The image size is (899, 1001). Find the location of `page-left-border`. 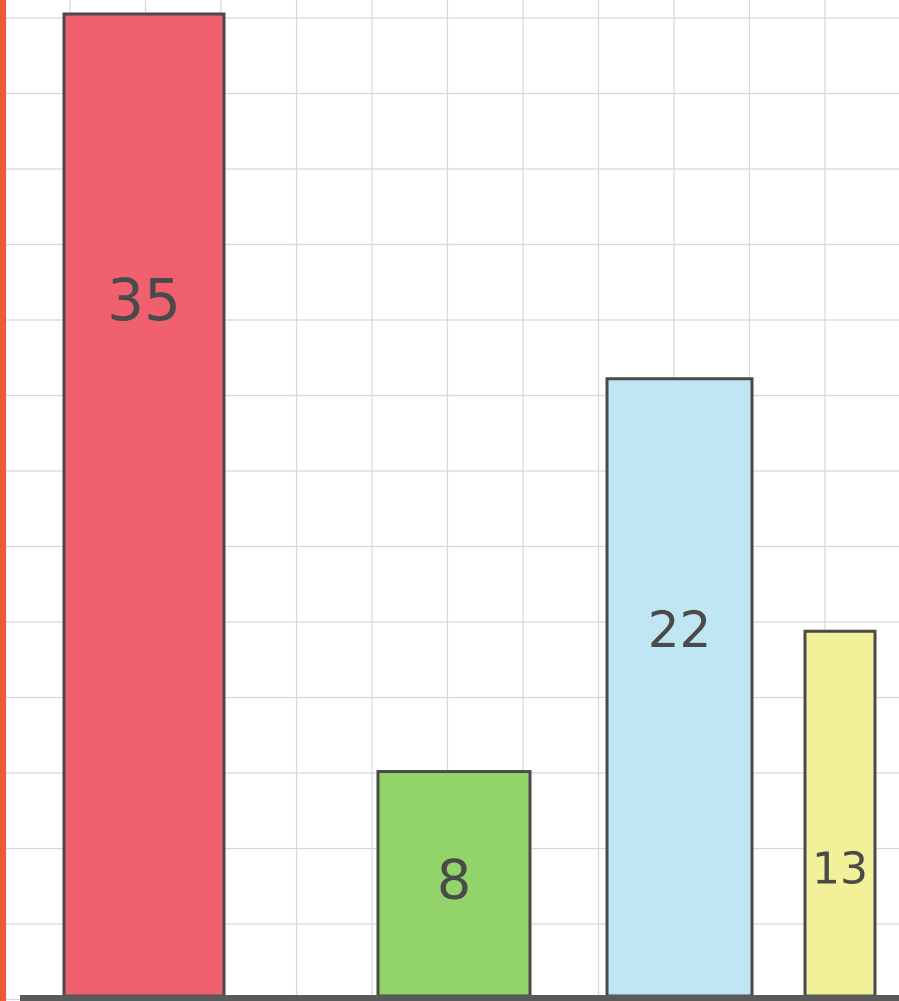

page-left-border is located at coordinates (3, 500).